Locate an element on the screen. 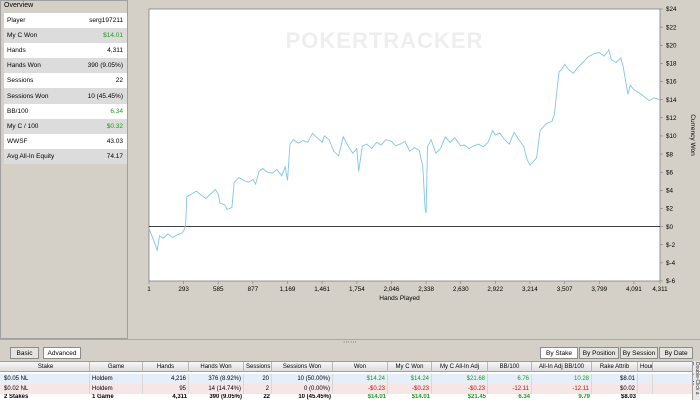 The height and width of the screenshot is (400, 700). column-header: Hands is located at coordinates (166, 367).